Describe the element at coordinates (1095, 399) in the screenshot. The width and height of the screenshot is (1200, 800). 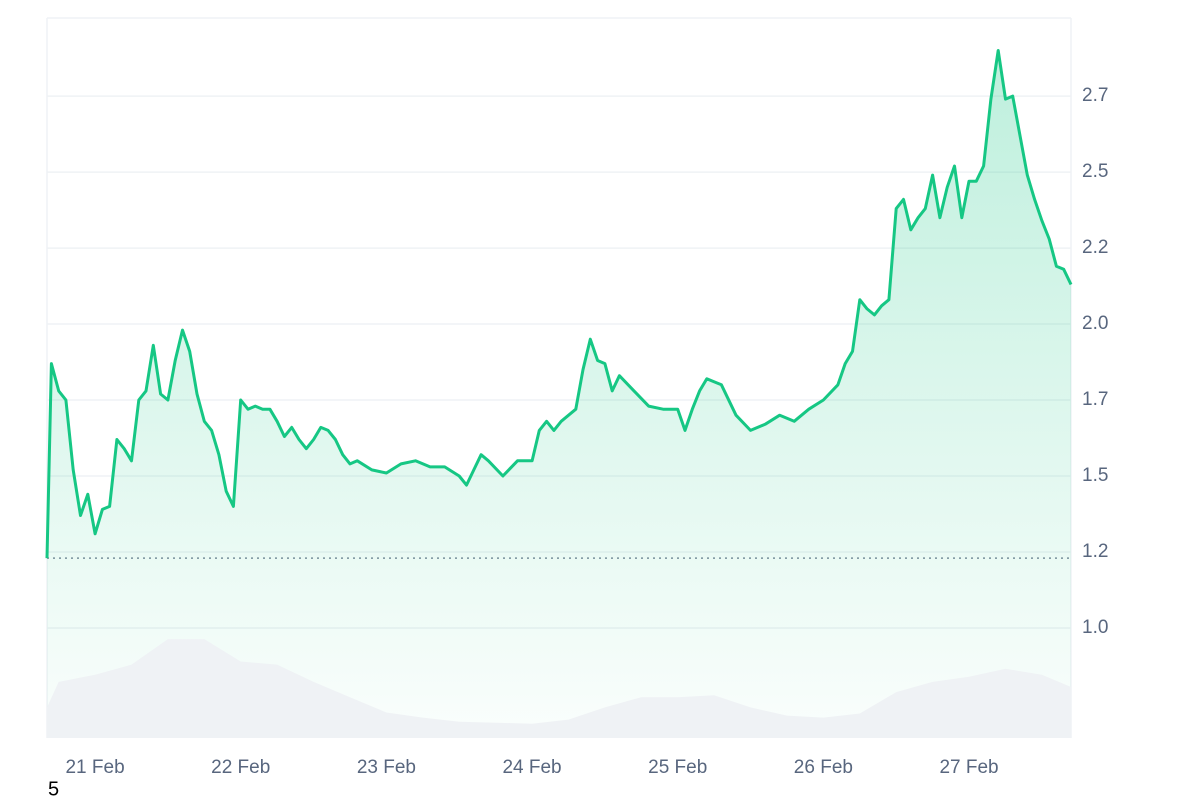
I see `y-tick-label: 1.7` at that location.